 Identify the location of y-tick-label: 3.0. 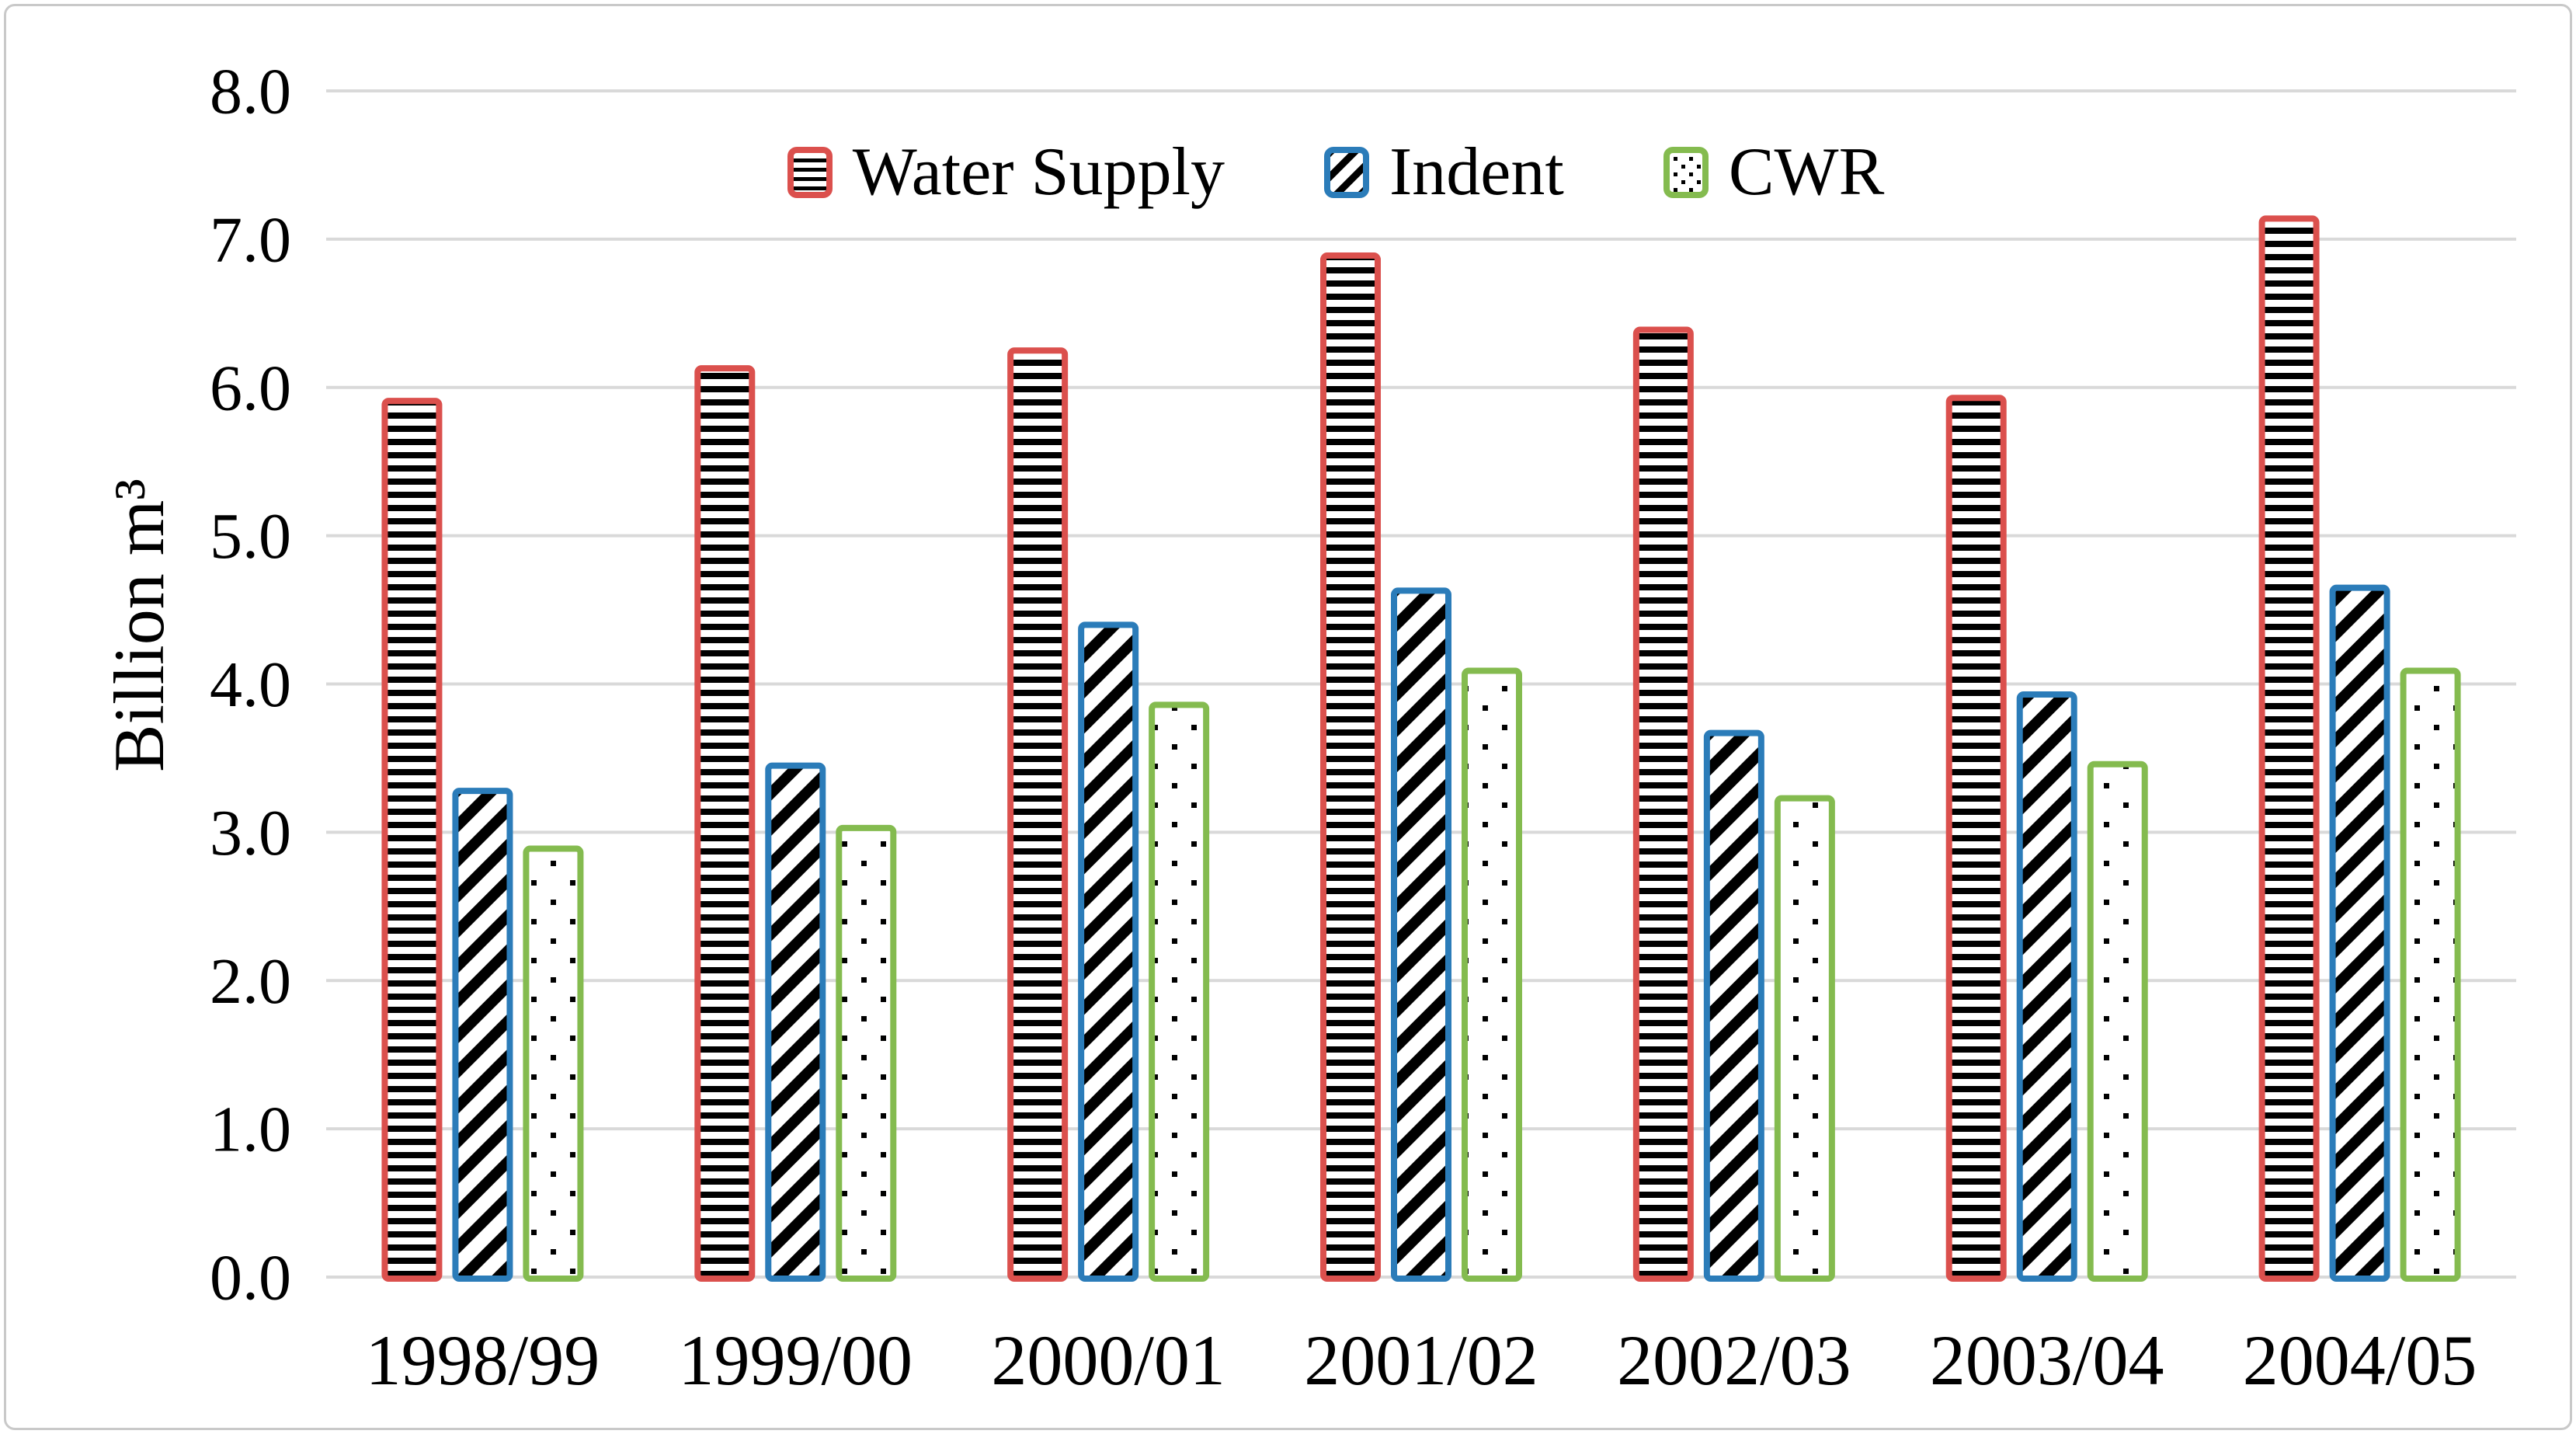
(250, 833).